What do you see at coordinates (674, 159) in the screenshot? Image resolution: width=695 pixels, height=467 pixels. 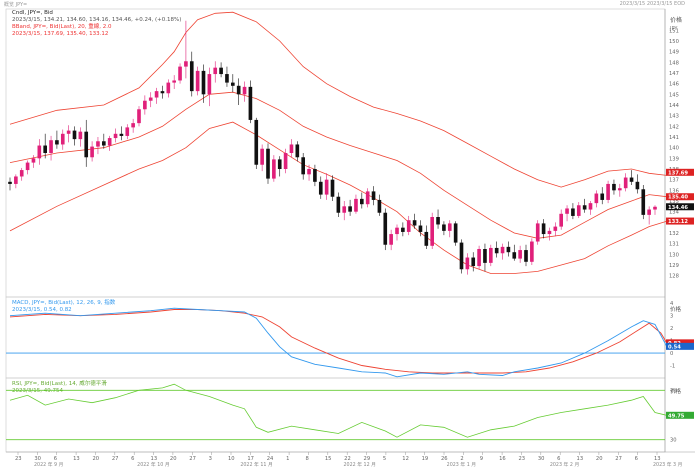 I see `main-y-tick-label: 139` at bounding box center [674, 159].